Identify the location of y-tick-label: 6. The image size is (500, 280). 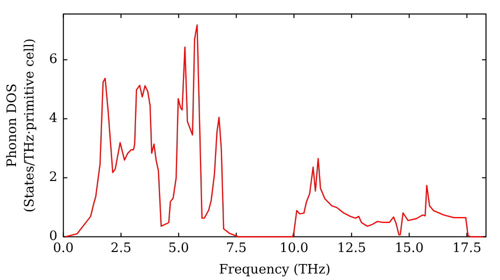
(53, 60).